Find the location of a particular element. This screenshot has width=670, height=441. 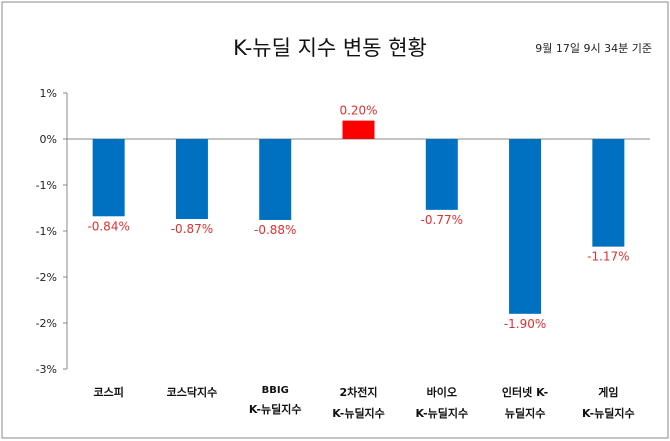

data-label: -0.77% is located at coordinates (442, 220).